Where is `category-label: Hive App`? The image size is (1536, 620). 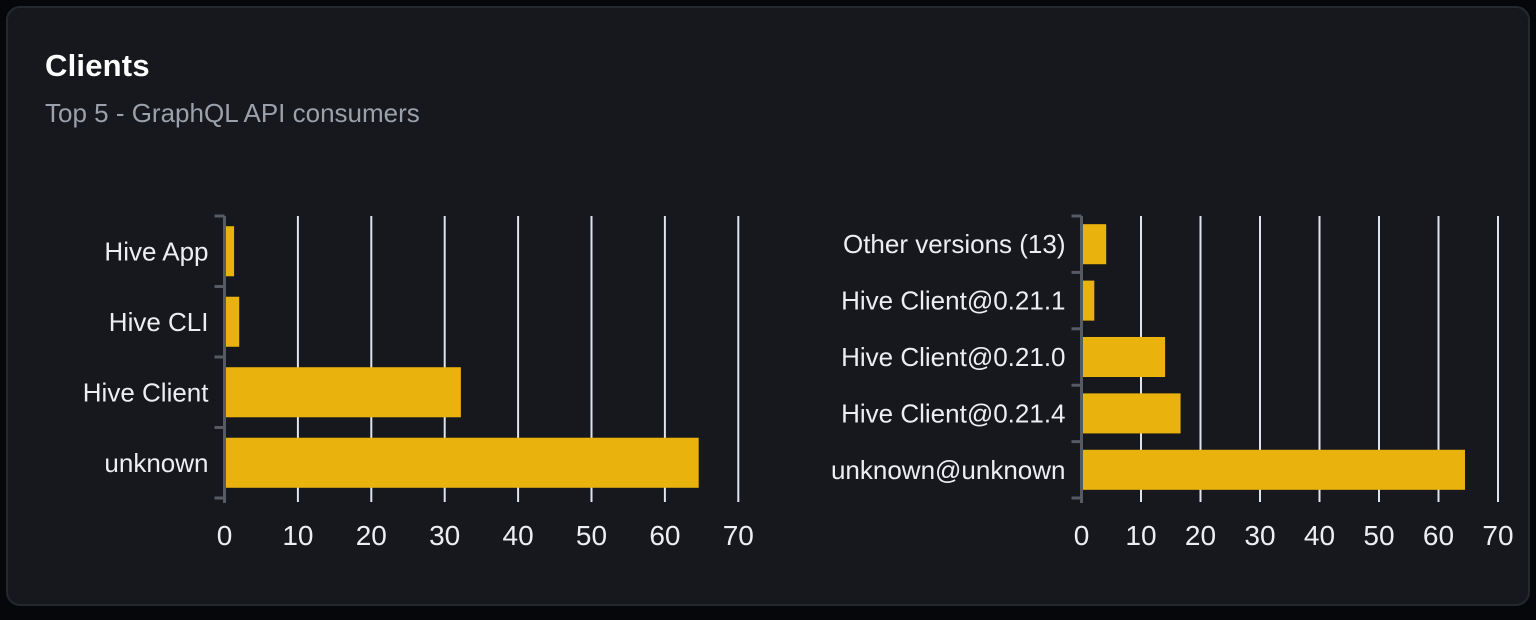
category-label: Hive App is located at coordinates (156, 251).